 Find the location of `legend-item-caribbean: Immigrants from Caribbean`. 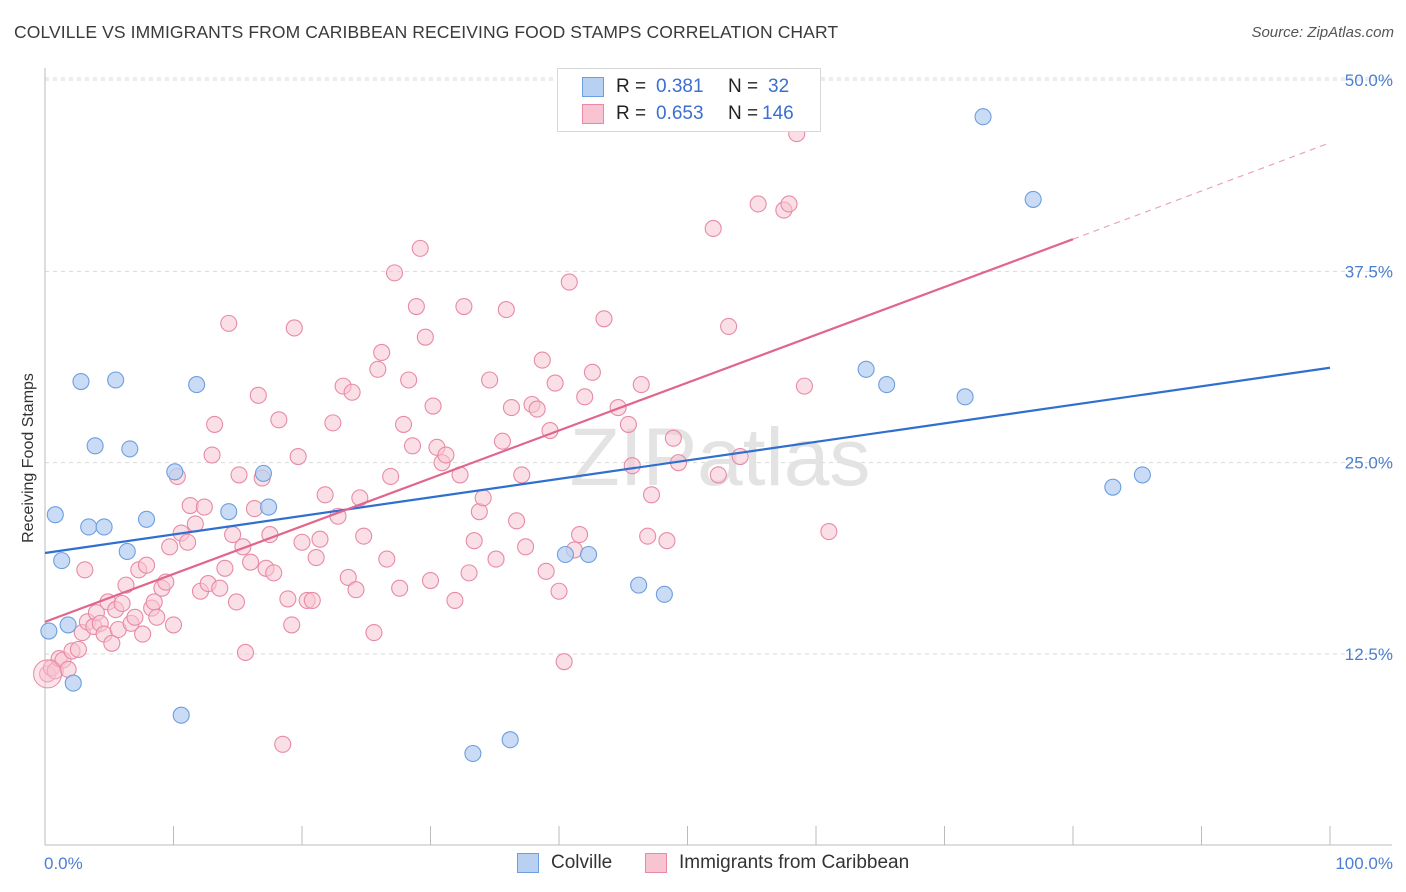

legend-item-caribbean: Immigrants from Caribbean is located at coordinates (777, 863).